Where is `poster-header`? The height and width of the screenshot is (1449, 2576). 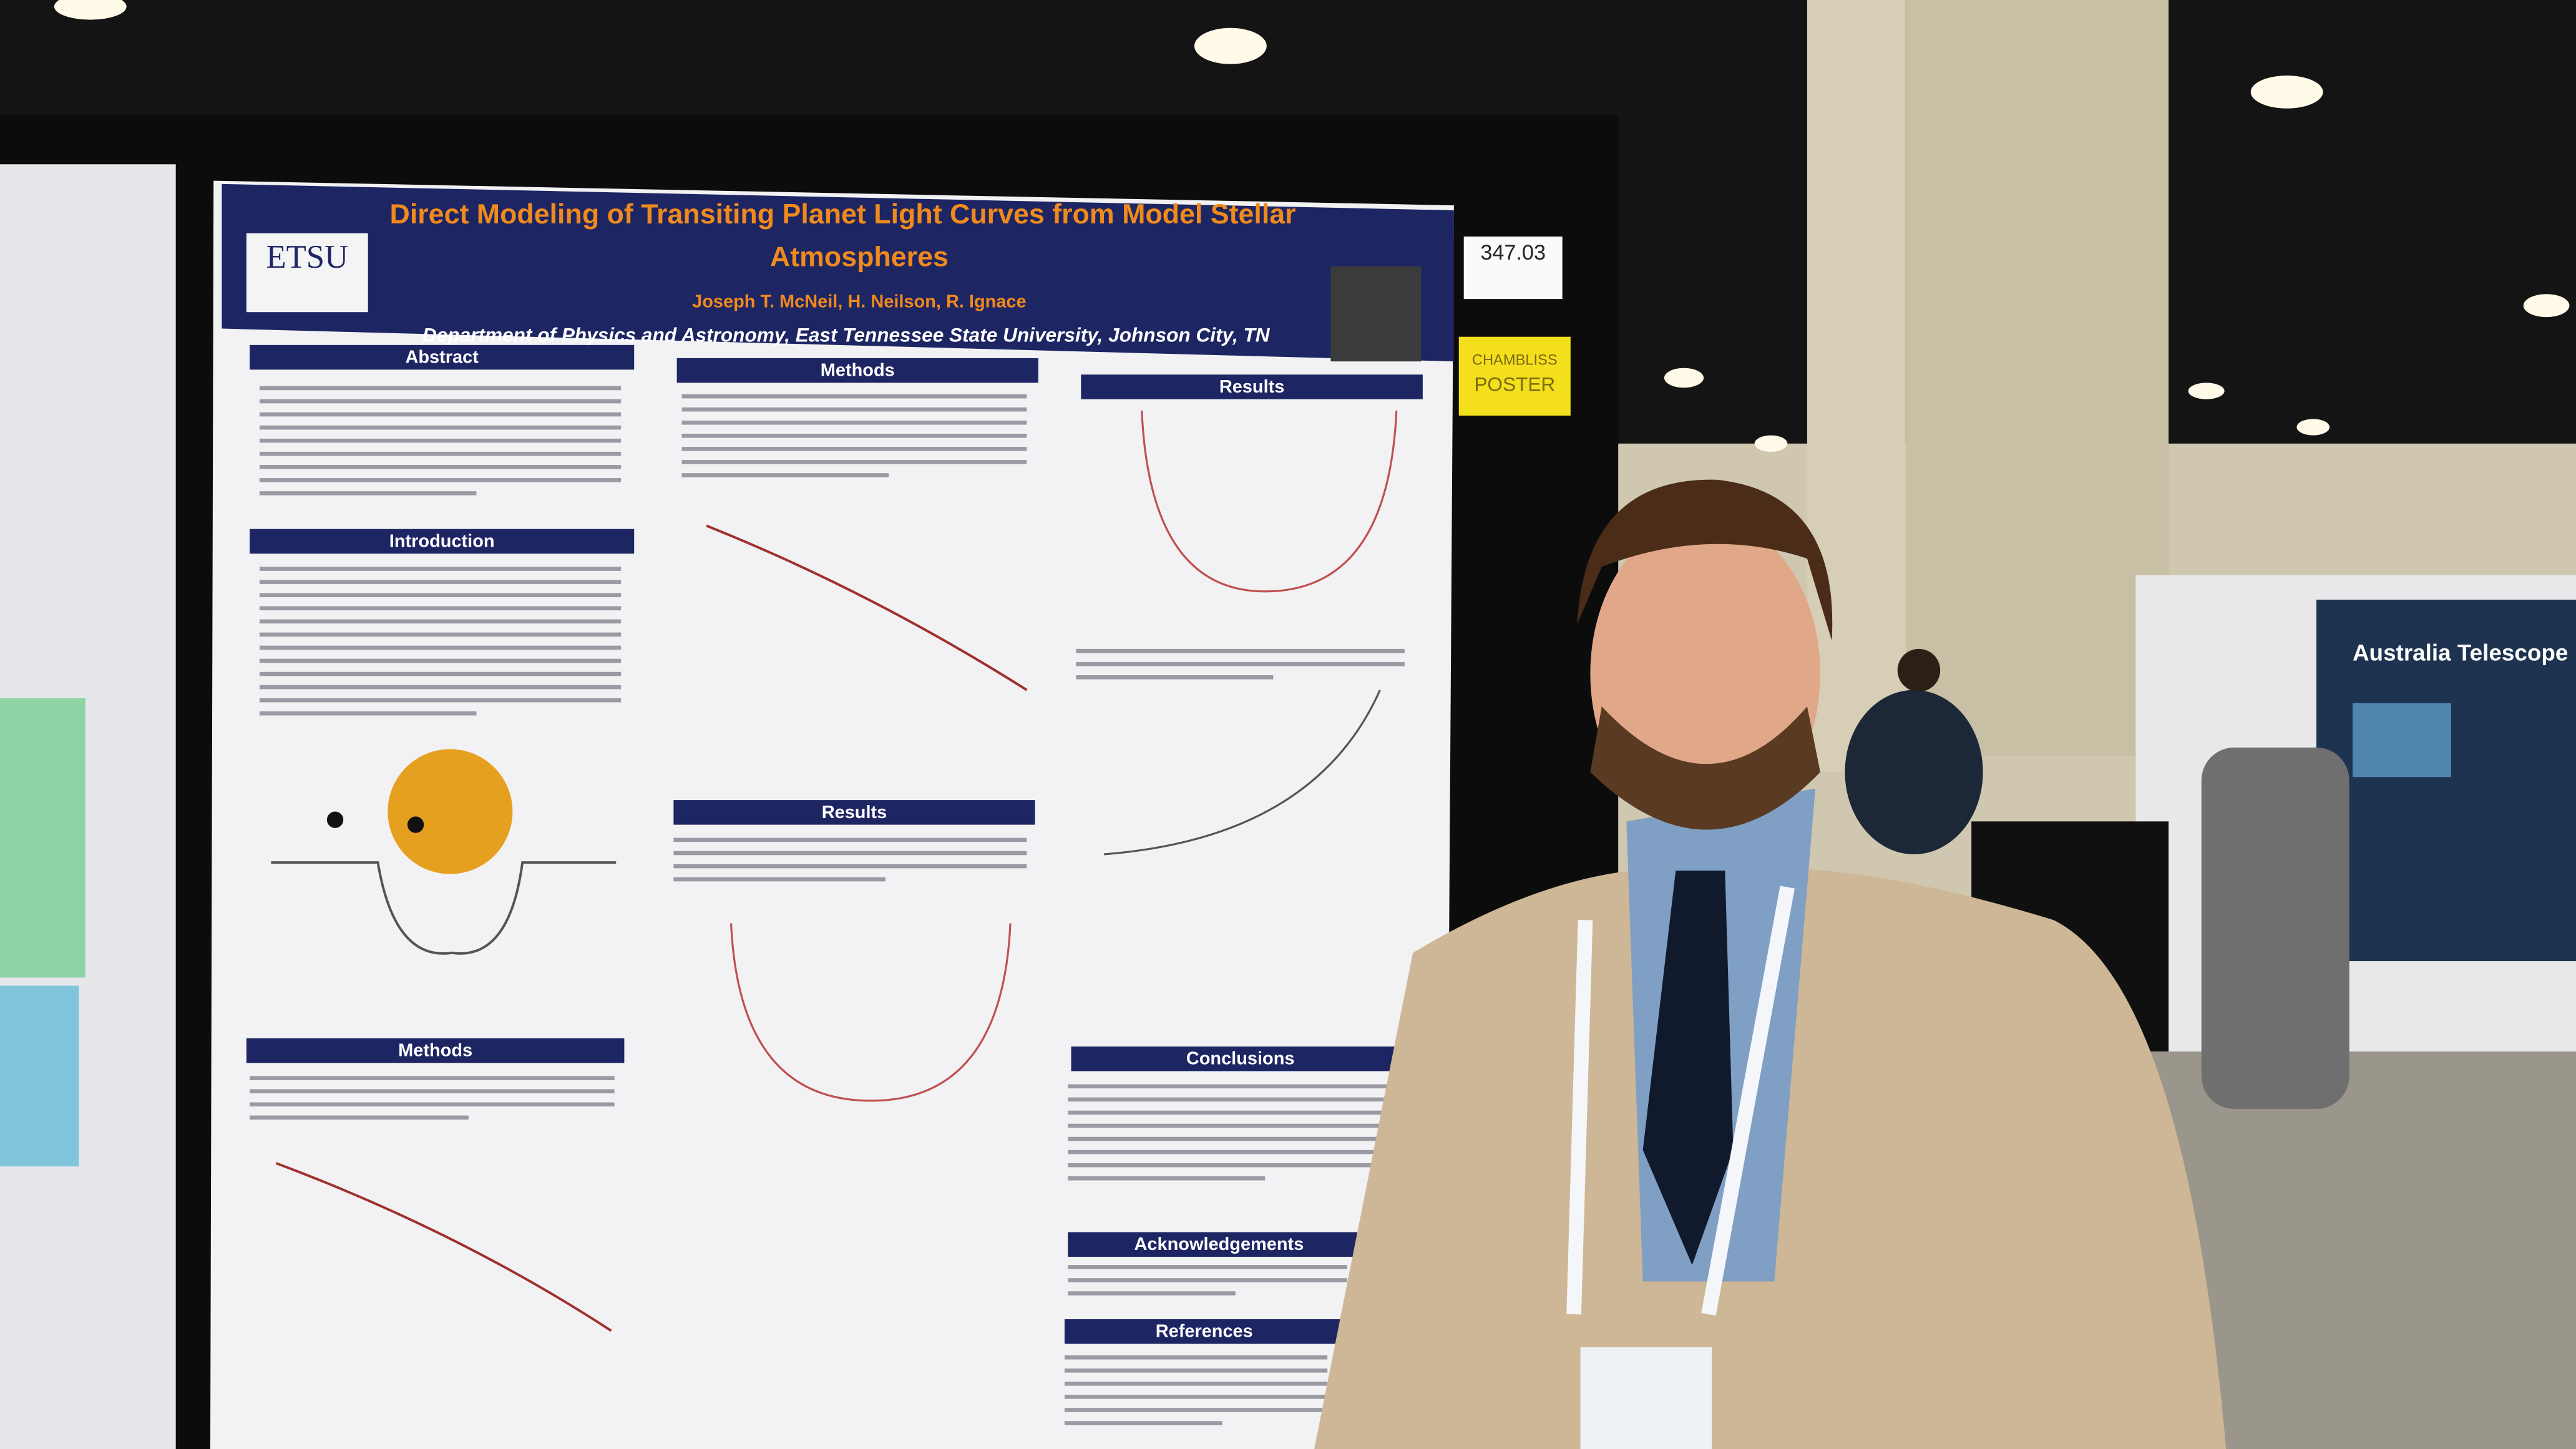 poster-header is located at coordinates (838, 272).